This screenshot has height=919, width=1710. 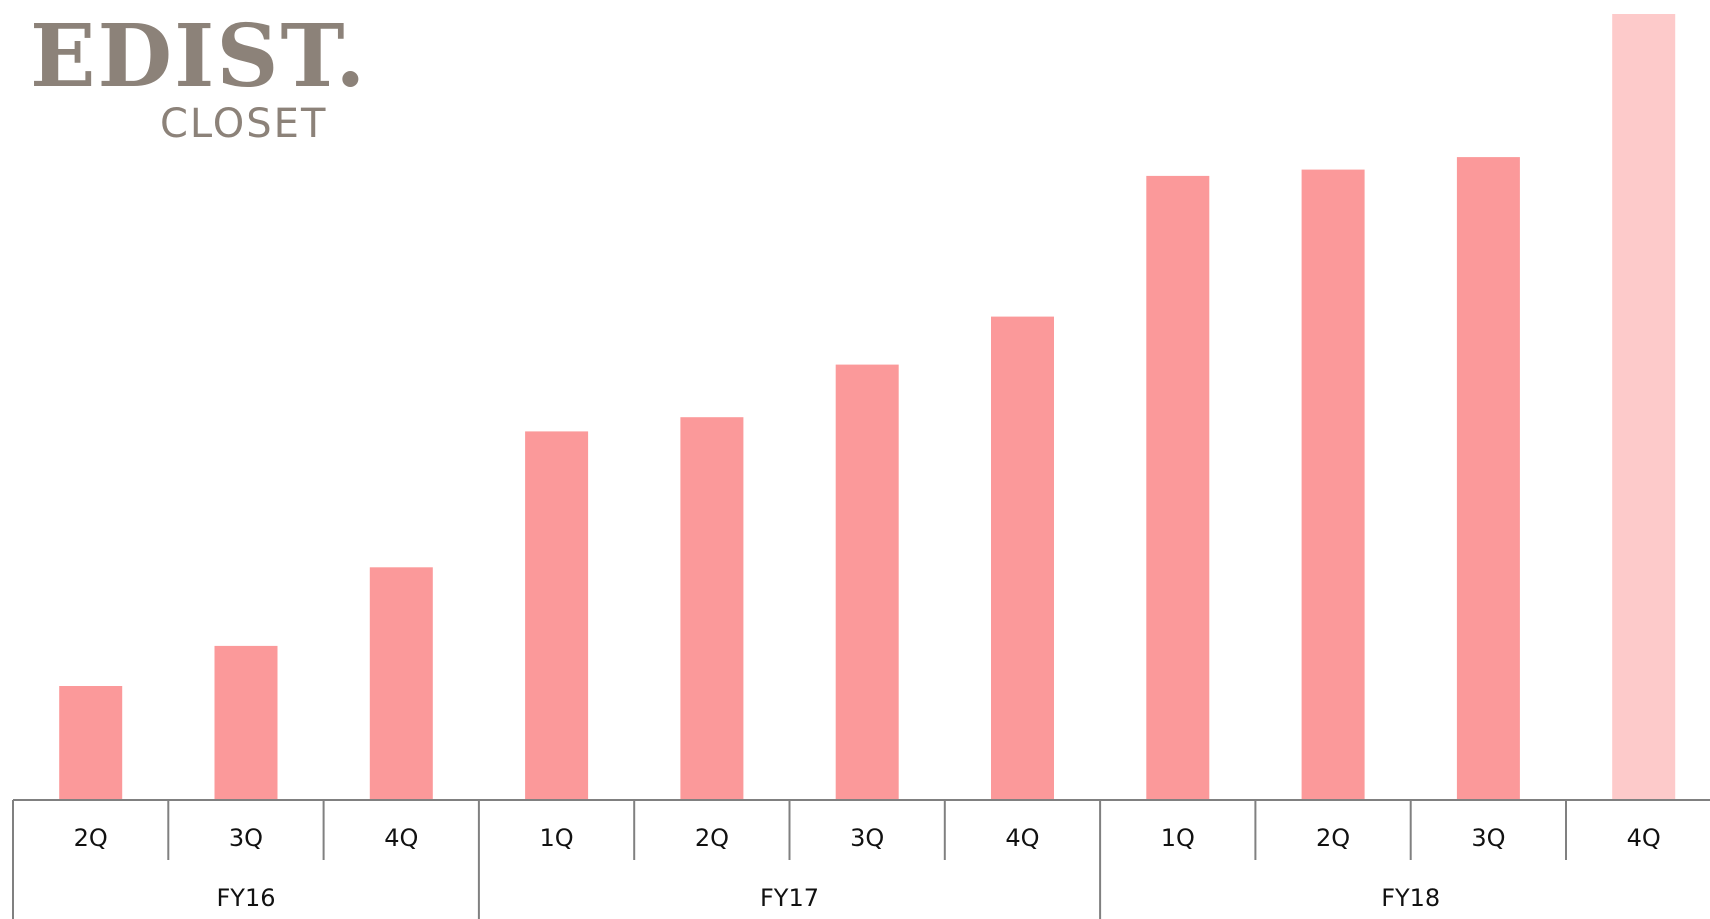 I want to click on tick-label-3: 4Q, so click(x=401, y=838).